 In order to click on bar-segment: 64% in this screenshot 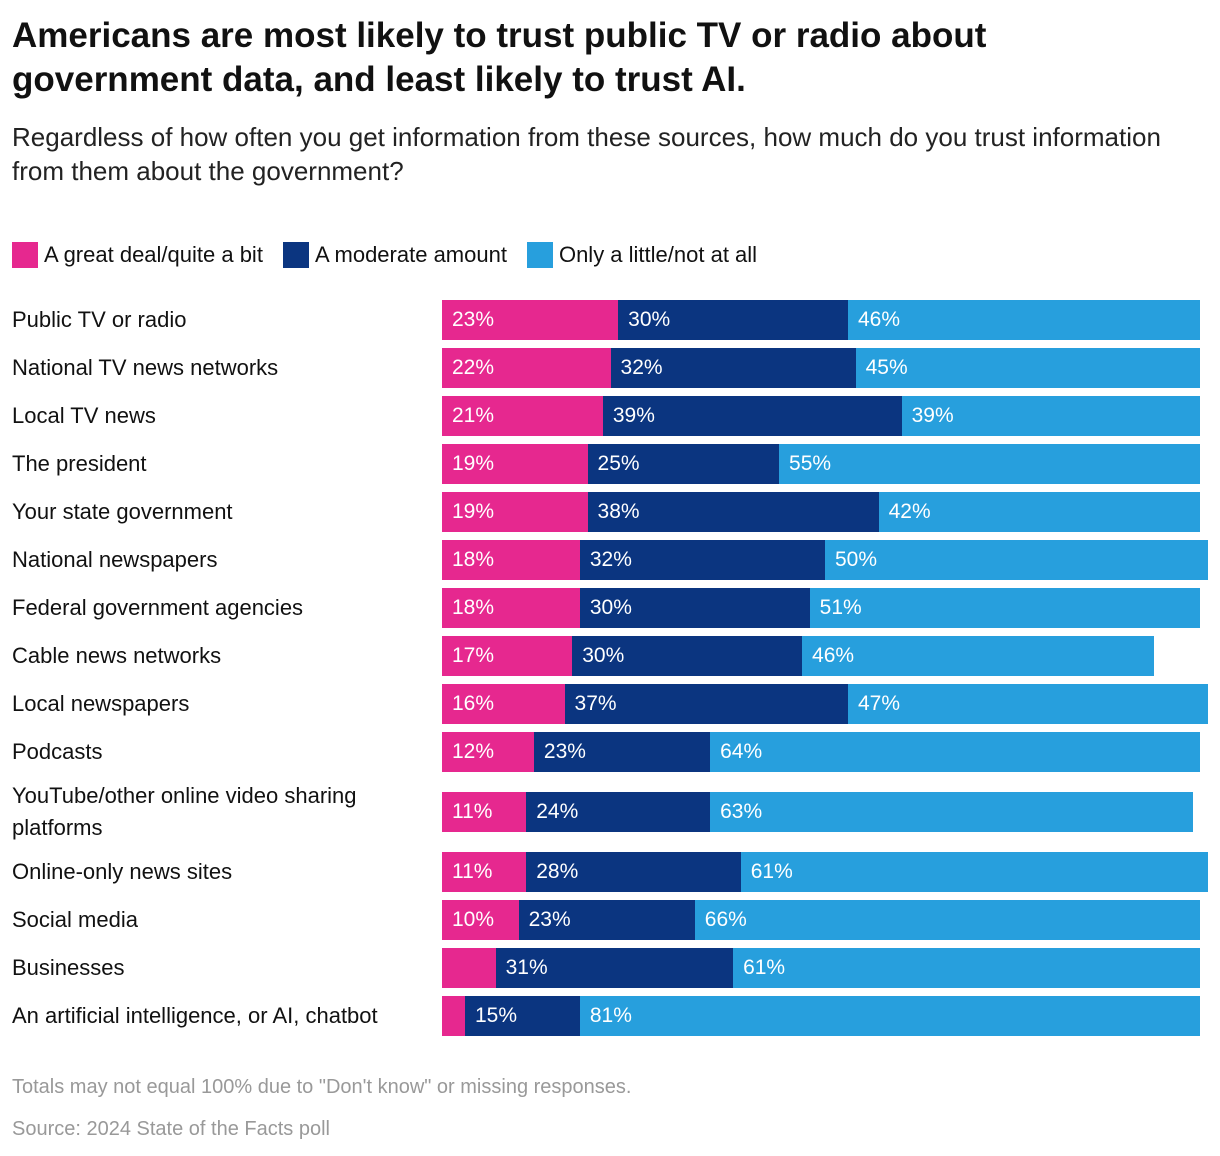, I will do `click(955, 752)`.